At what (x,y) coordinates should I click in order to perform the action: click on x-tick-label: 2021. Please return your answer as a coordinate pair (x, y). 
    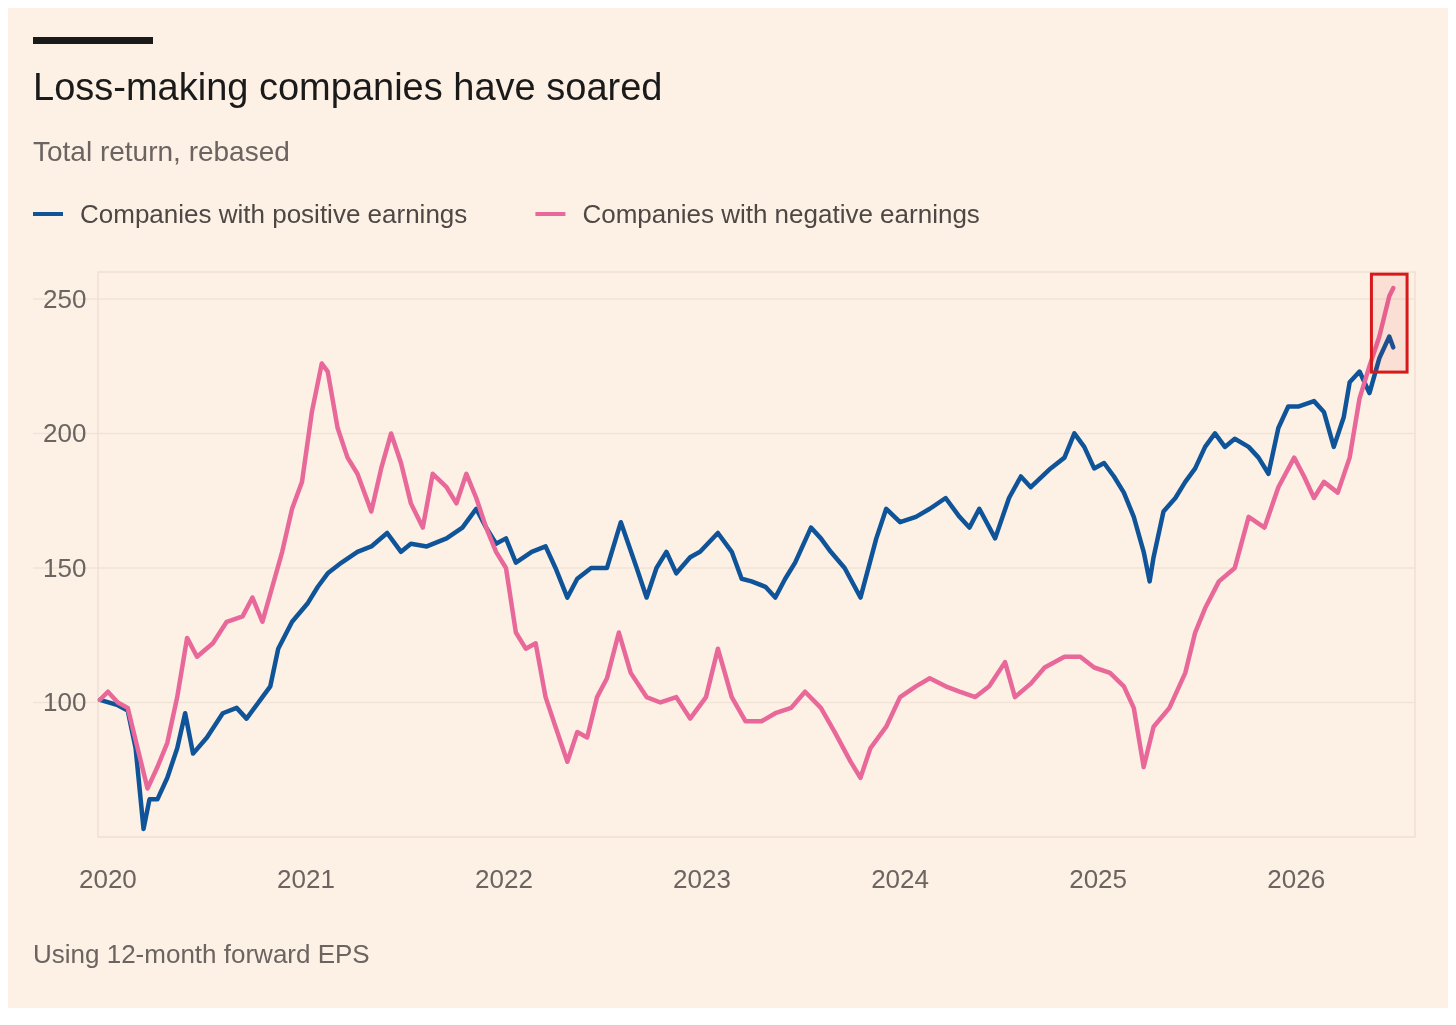
    Looking at the image, I should click on (306, 879).